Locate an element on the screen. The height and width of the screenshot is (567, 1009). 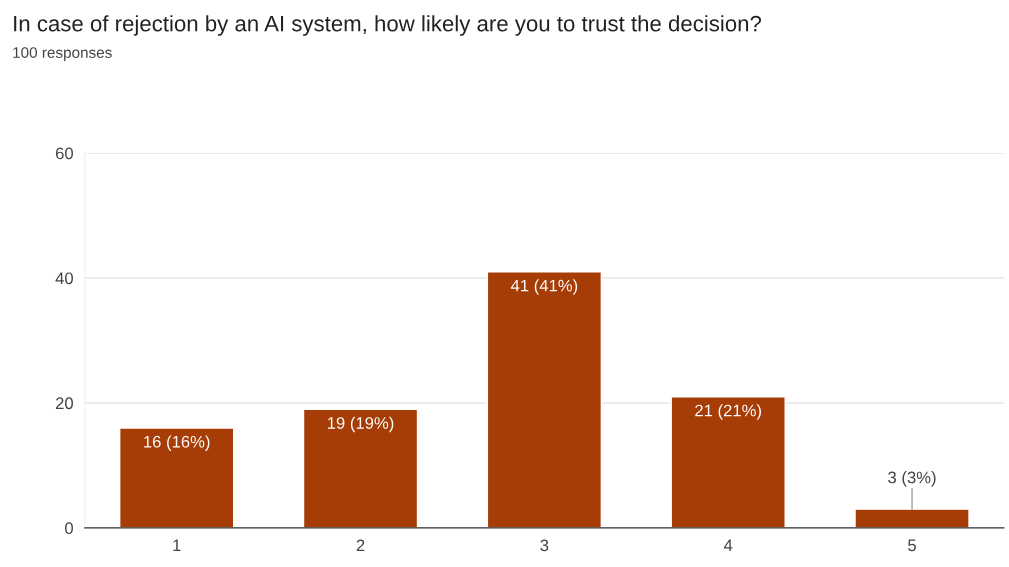
x-tick-label: 3 is located at coordinates (544, 545).